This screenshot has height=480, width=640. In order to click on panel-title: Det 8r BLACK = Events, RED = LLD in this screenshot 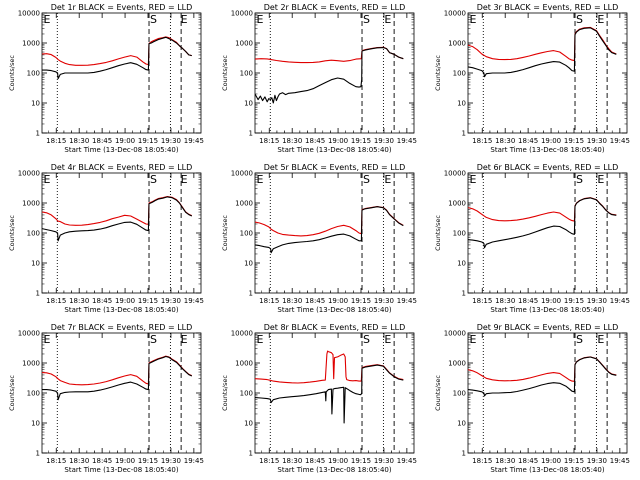, I will do `click(335, 327)`.